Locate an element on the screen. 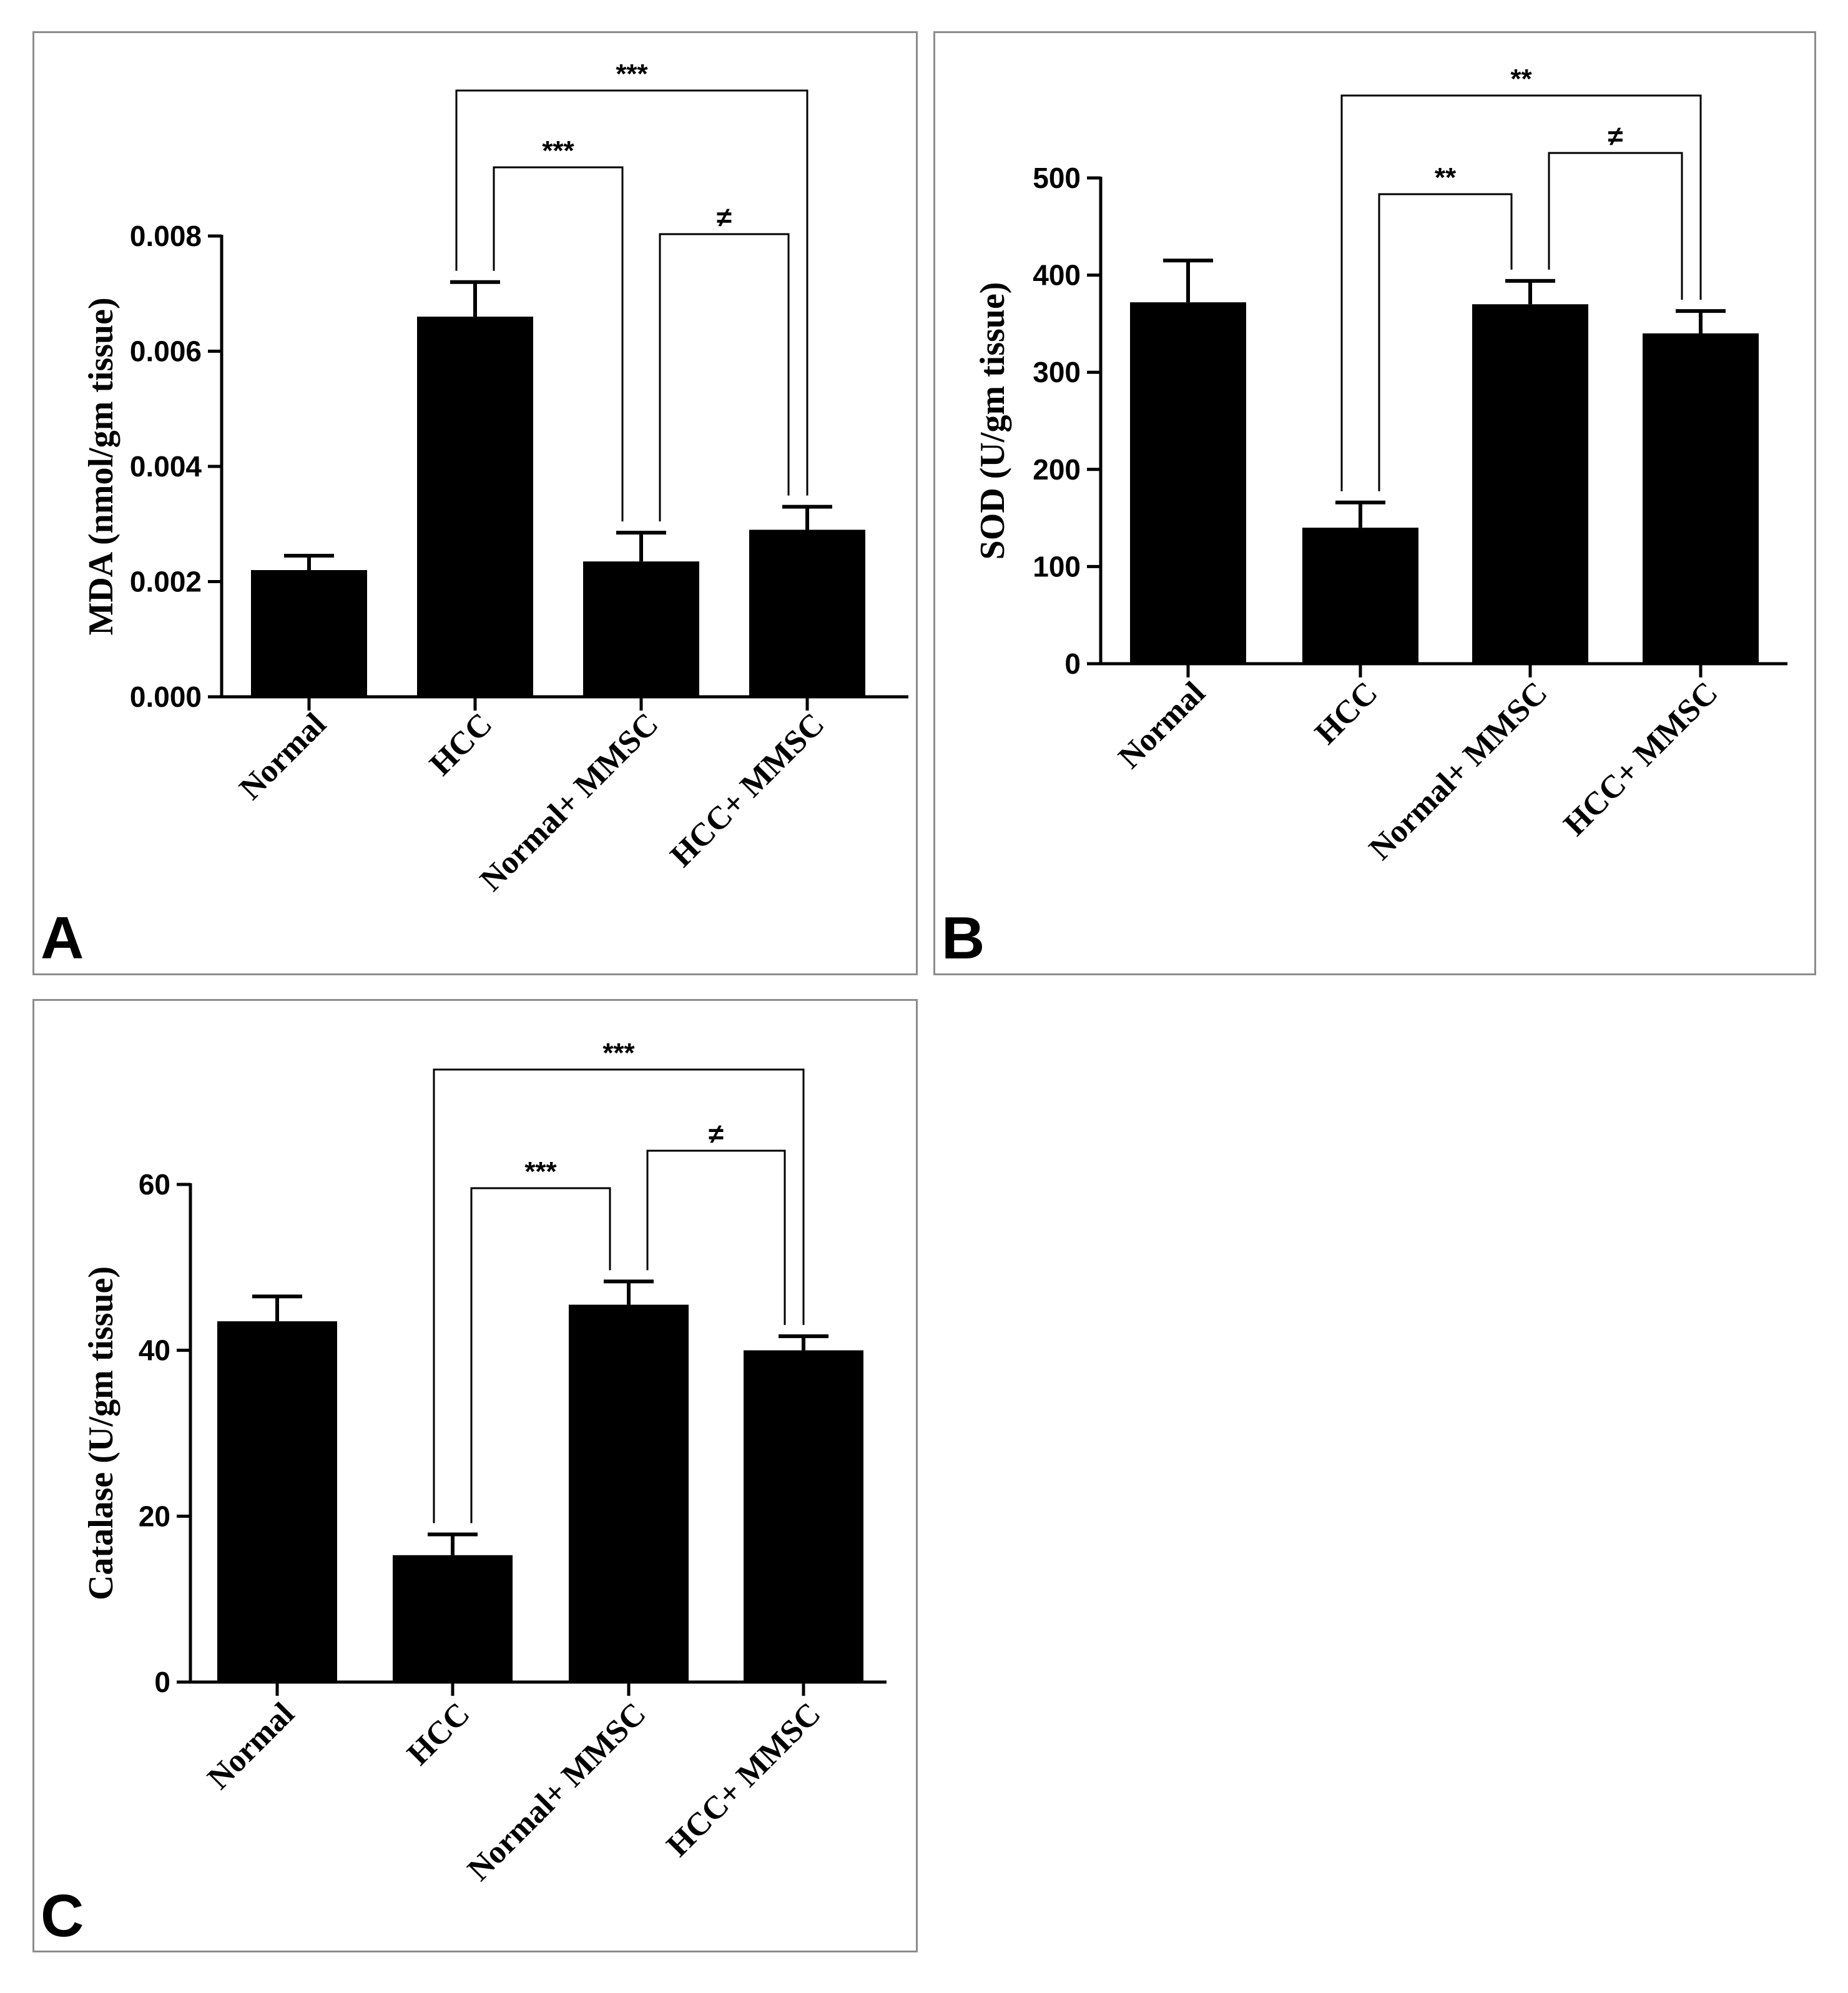  y-axis-label: MDA (nmol/gm tissue) is located at coordinates (101, 466).